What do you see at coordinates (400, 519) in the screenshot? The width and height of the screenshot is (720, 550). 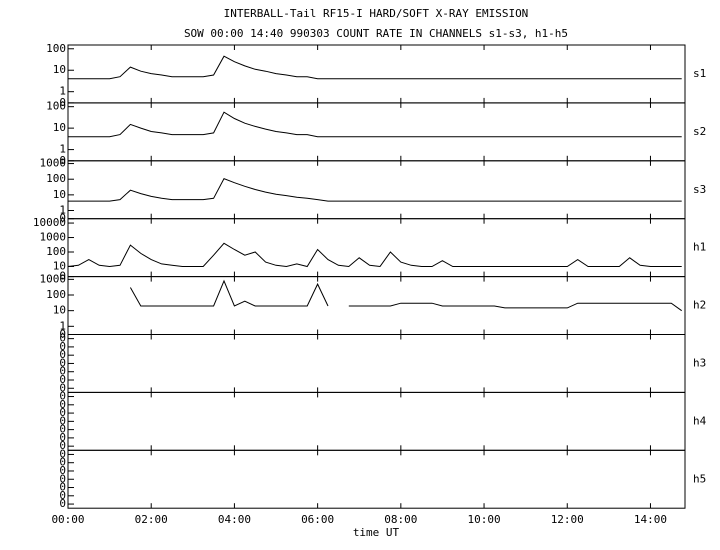 I see `x-tick-label: 08:00` at bounding box center [400, 519].